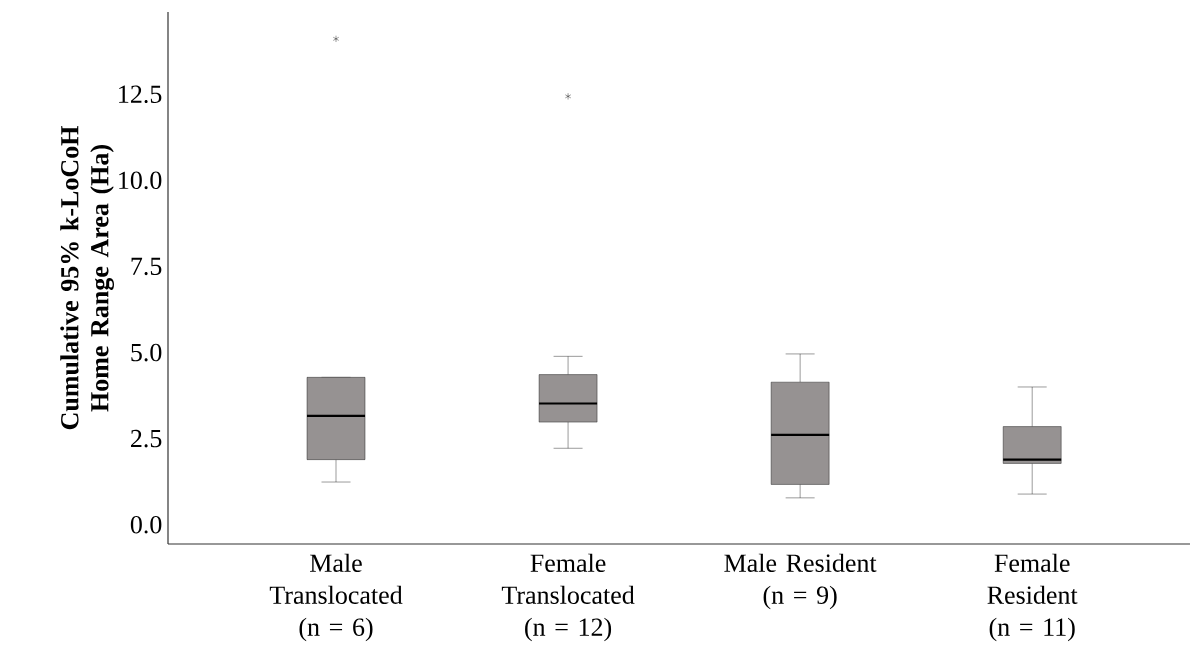 The image size is (1194, 663). What do you see at coordinates (1032, 597) in the screenshot?
I see `x-tick-label: Female Resident (n = 11)` at bounding box center [1032, 597].